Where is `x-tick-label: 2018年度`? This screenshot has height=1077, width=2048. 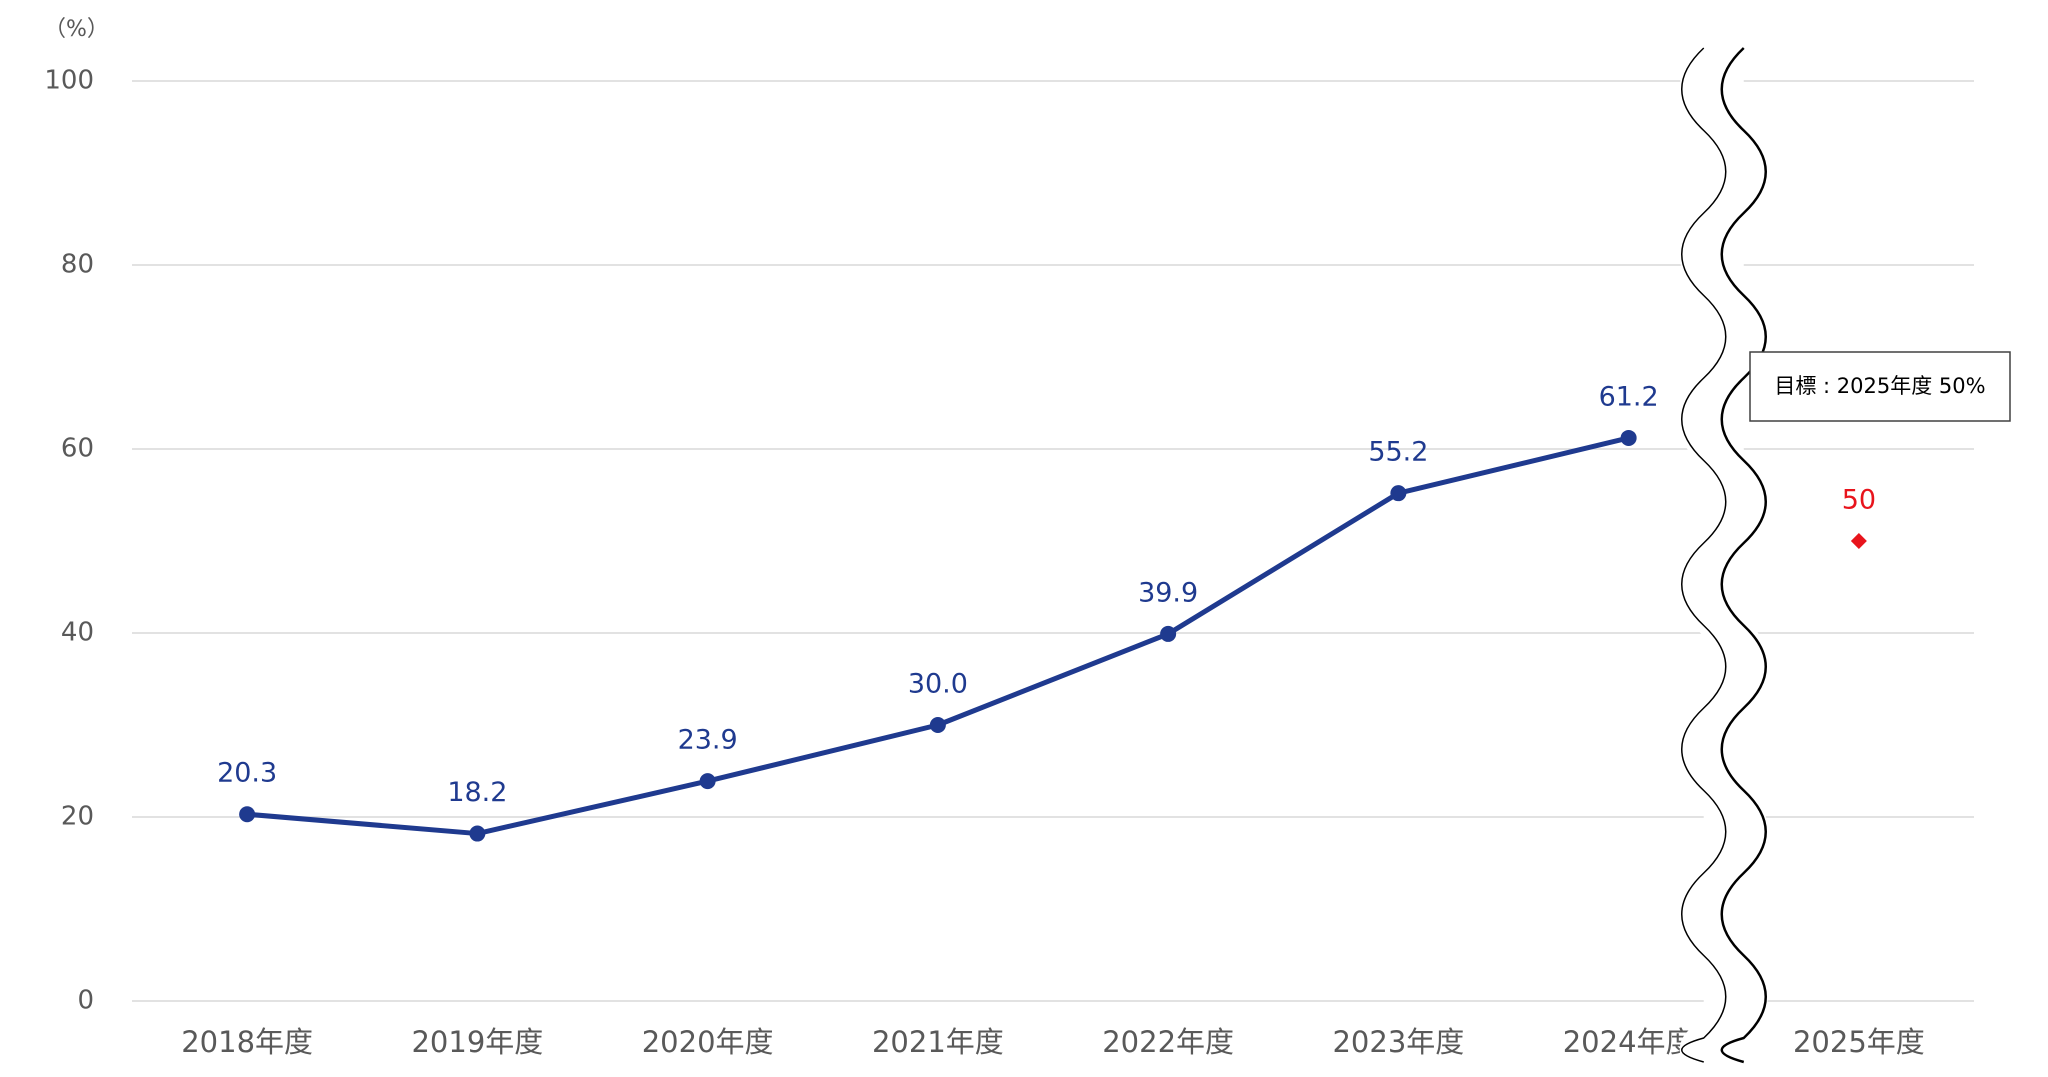 x-tick-label: 2018年度 is located at coordinates (247, 1042).